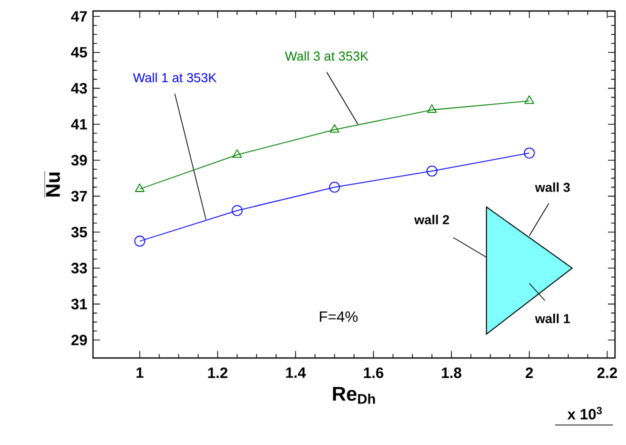 The image size is (626, 445). Describe the element at coordinates (326, 56) in the screenshot. I see `text: Wall 3 at 353K` at that location.